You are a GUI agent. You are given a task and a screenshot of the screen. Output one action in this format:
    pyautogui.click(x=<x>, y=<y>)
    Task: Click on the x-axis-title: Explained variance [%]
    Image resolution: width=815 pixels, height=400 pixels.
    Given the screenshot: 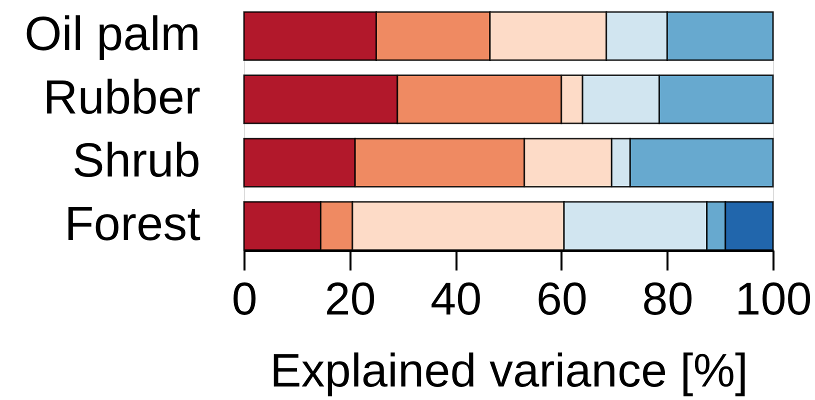 What is the action you would take?
    pyautogui.click(x=509, y=370)
    